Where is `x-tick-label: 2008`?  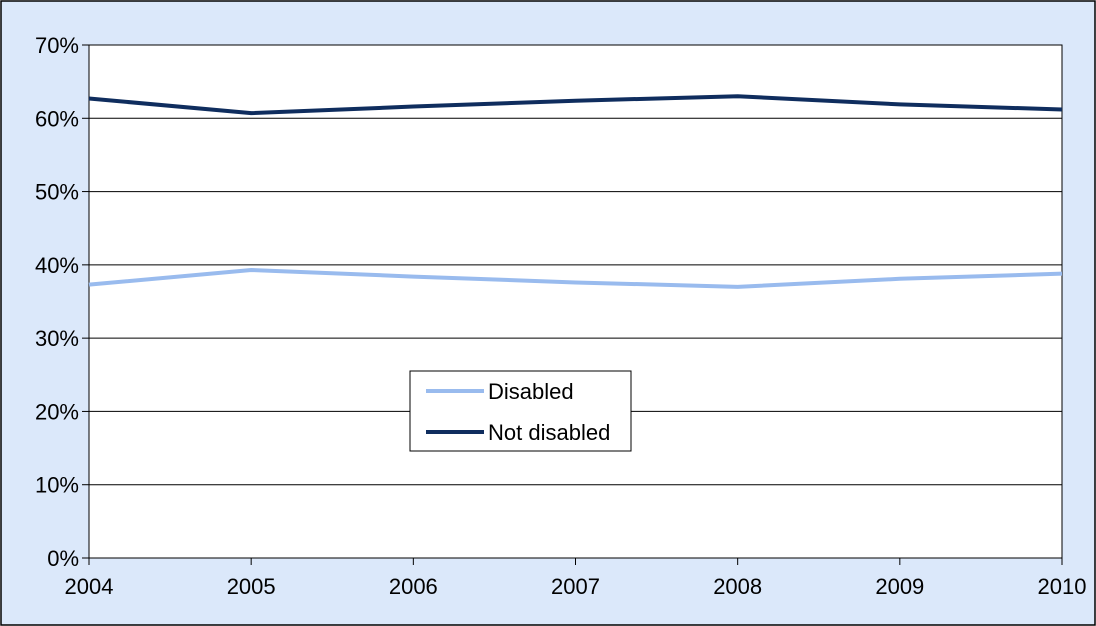
x-tick-label: 2008 is located at coordinates (737, 586).